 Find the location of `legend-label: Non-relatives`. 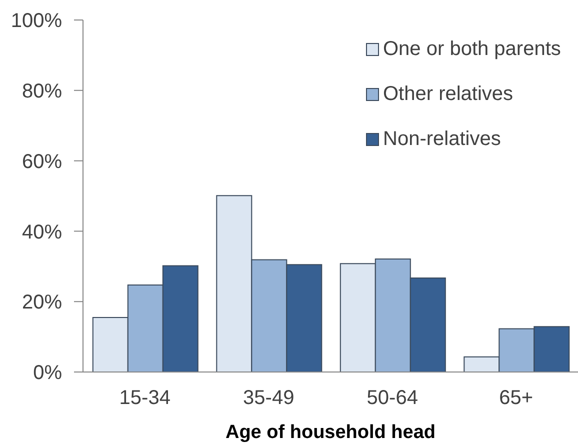

legend-label: Non-relatives is located at coordinates (442, 139).